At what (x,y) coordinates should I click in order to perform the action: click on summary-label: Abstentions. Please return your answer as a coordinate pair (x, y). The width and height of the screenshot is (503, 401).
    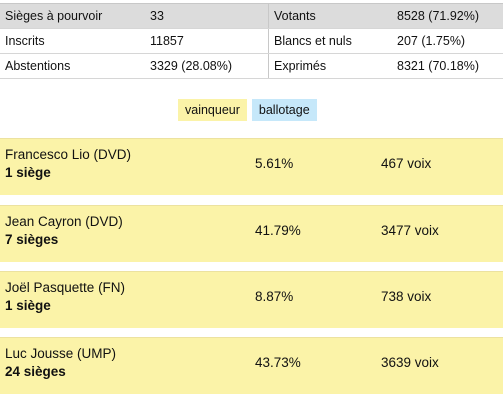
    Looking at the image, I should click on (72, 66).